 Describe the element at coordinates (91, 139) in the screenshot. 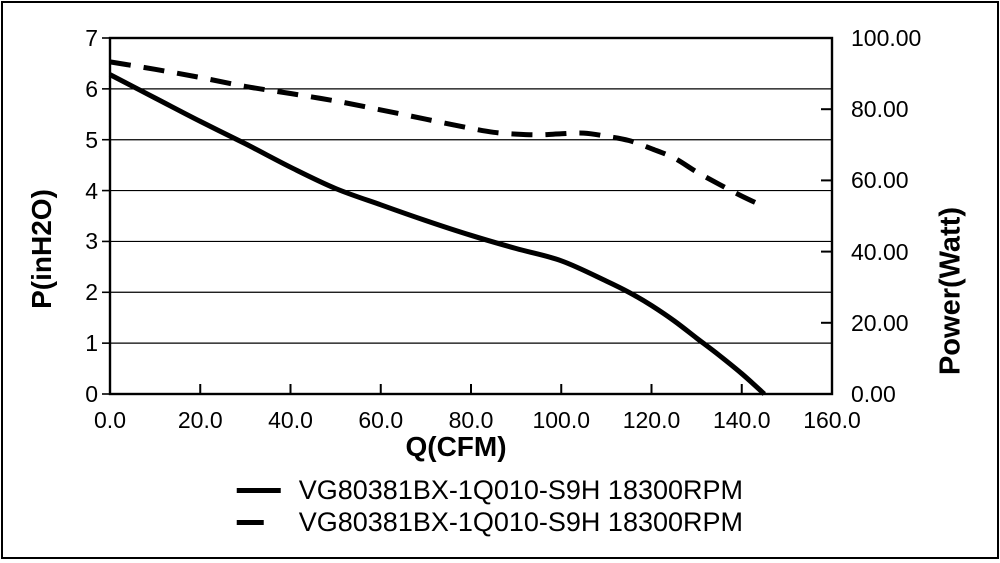

I see `y-left-tick-label-5: 5` at that location.